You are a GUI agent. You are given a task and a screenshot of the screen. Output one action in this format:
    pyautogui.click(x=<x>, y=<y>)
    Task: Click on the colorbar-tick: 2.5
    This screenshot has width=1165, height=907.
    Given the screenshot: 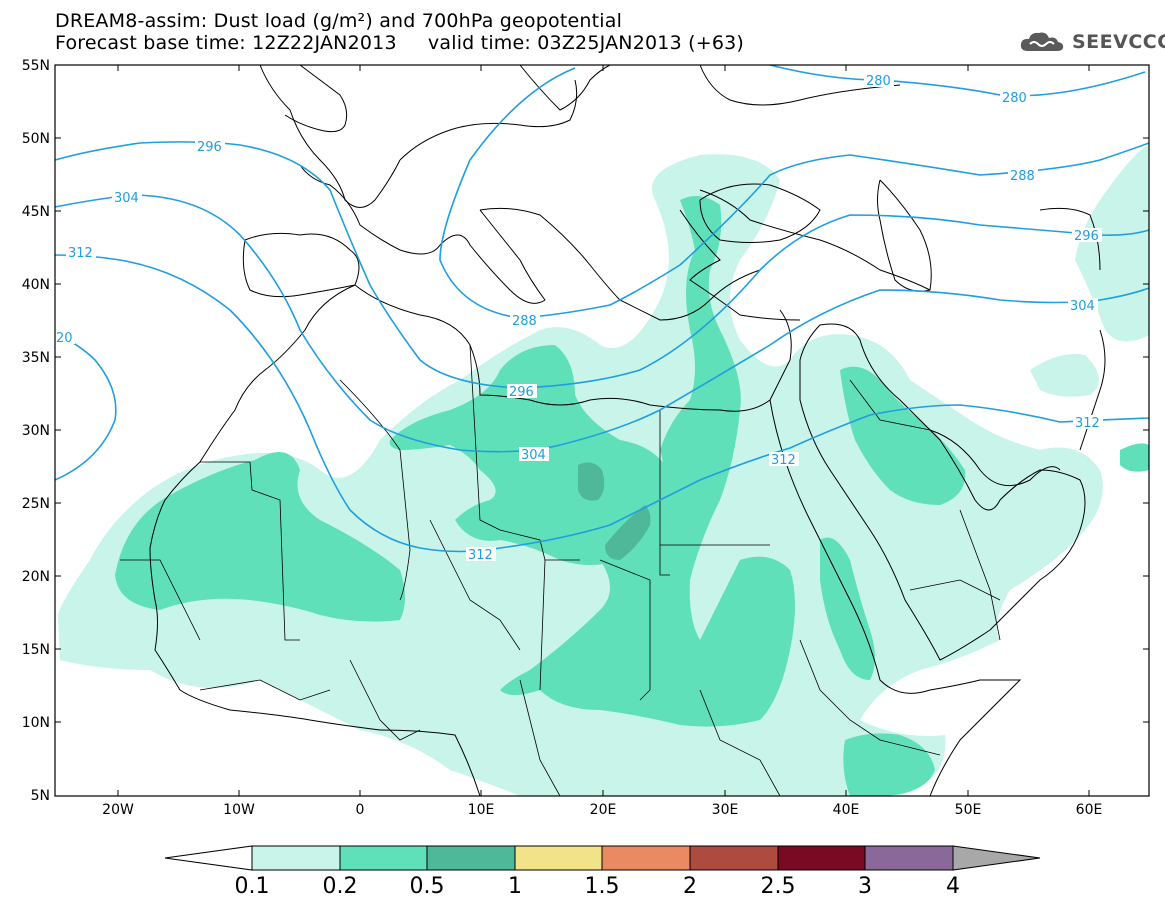 What is the action you would take?
    pyautogui.click(x=778, y=886)
    